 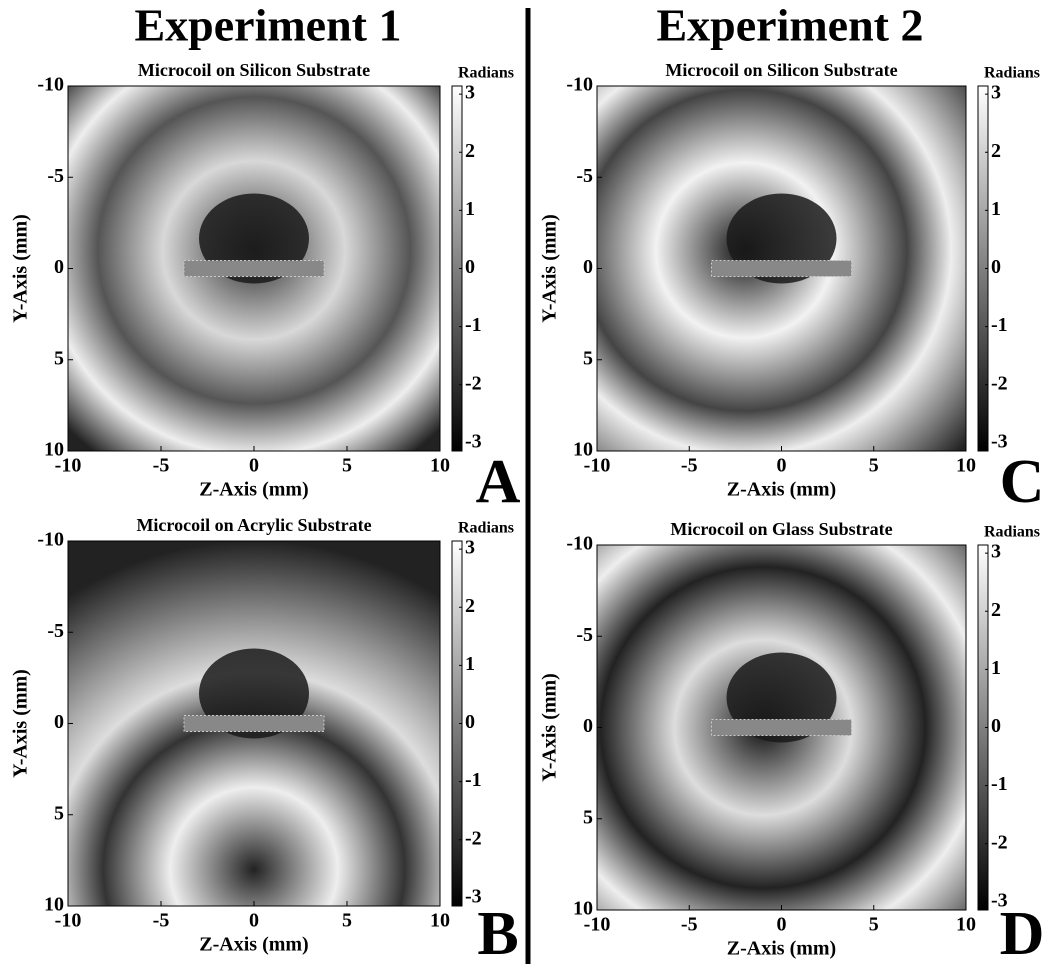 I want to click on column-header: Experiment 1, so click(x=267, y=25).